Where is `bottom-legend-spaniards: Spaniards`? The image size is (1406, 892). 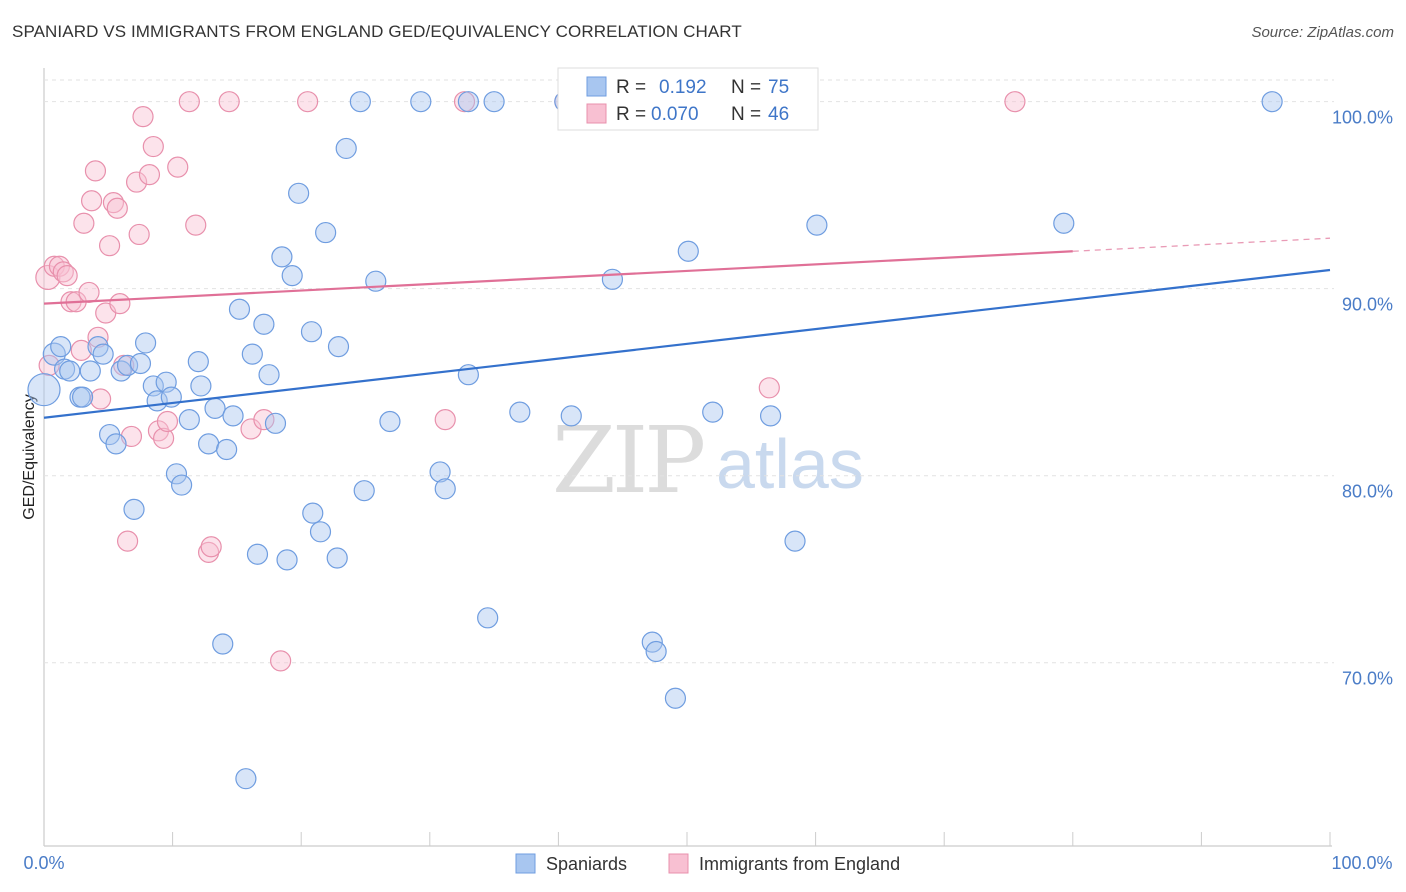
bottom-legend-spaniards: Spaniards is located at coordinates (586, 864).